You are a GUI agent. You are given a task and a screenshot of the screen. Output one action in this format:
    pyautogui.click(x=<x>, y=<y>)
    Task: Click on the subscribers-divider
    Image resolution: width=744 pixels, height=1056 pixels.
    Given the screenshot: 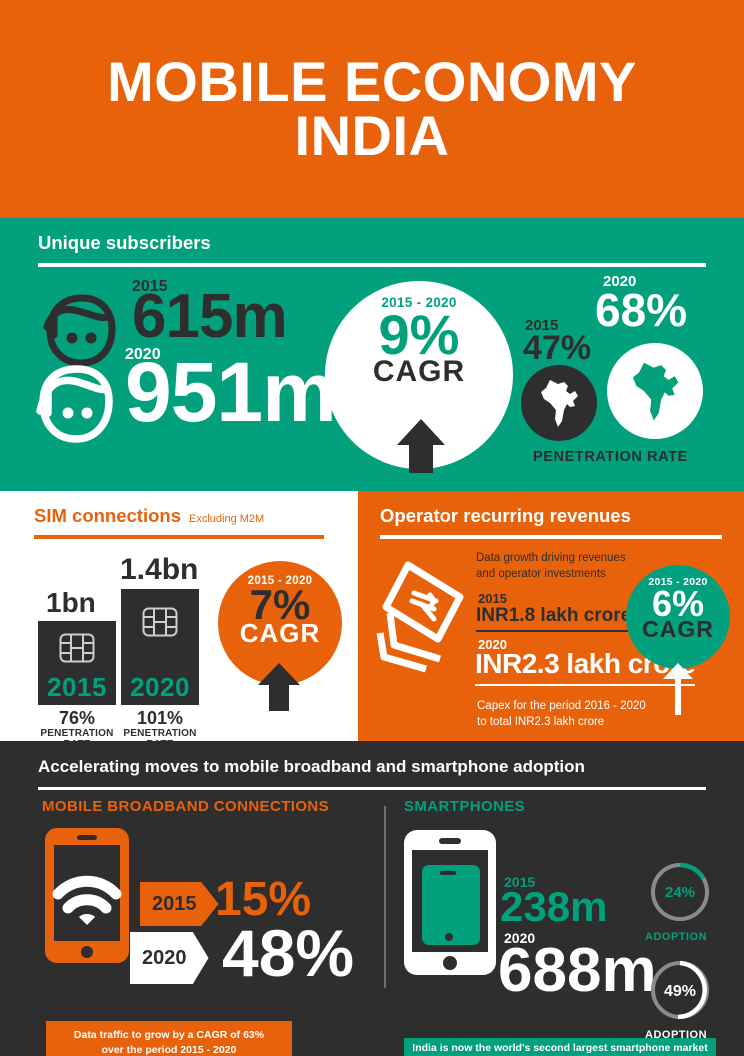 What is the action you would take?
    pyautogui.click(x=372, y=265)
    